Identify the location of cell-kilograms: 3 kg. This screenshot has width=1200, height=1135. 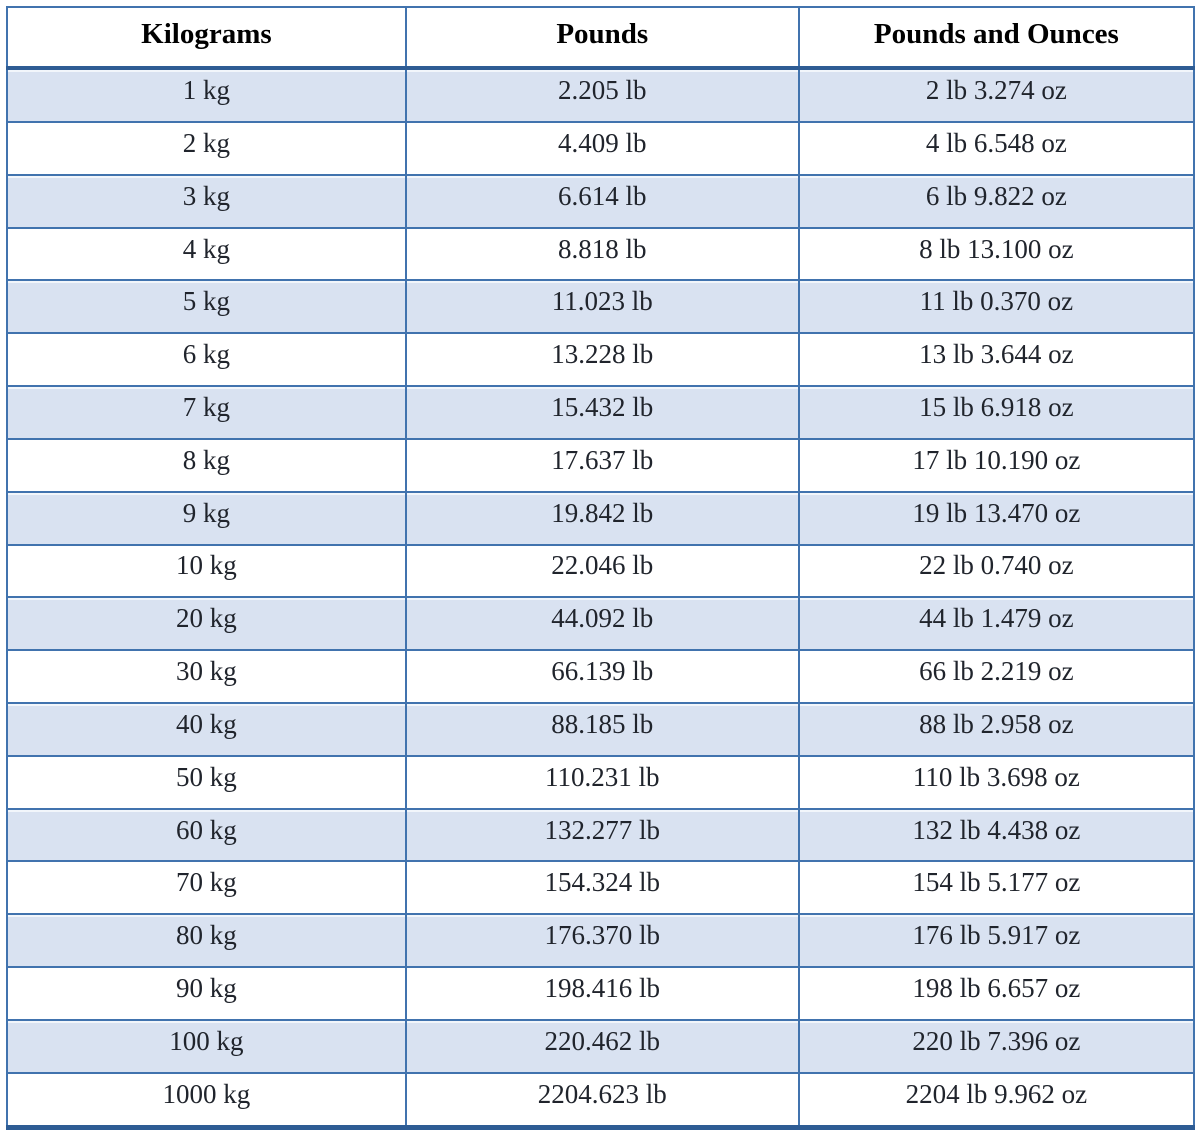
(206, 201).